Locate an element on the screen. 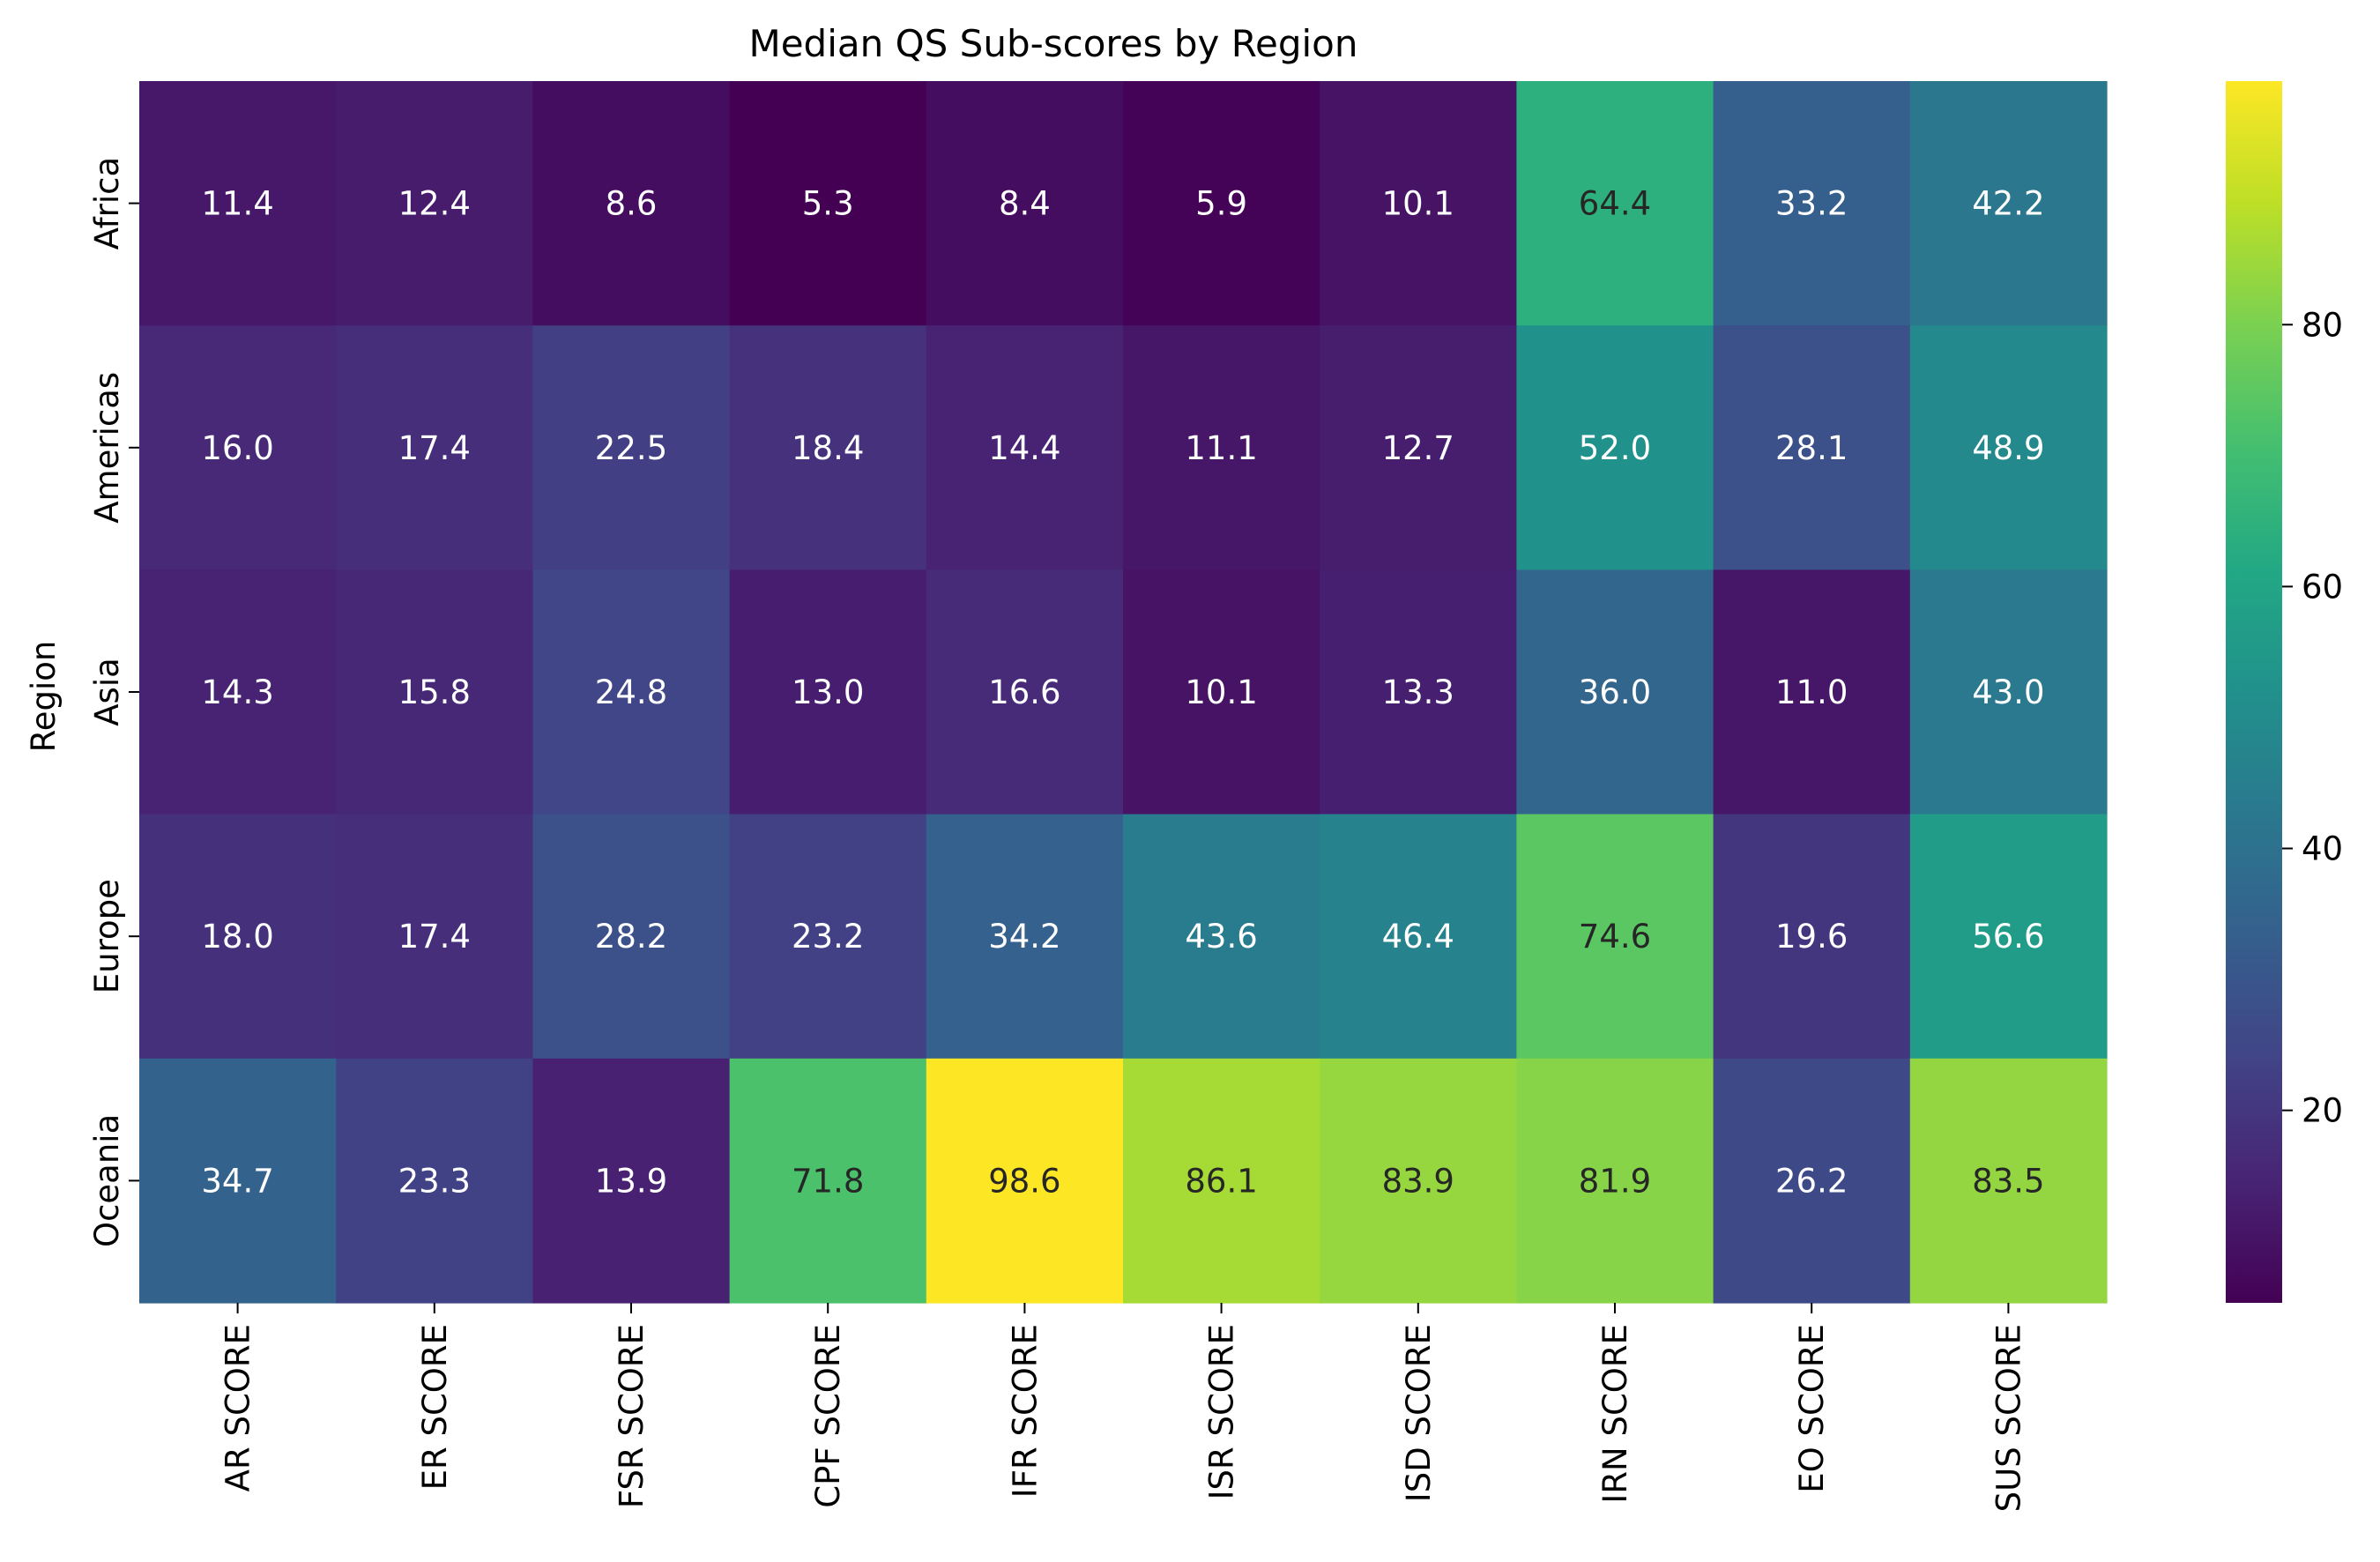  cell-value-label: 86.1 is located at coordinates (1221, 1181).